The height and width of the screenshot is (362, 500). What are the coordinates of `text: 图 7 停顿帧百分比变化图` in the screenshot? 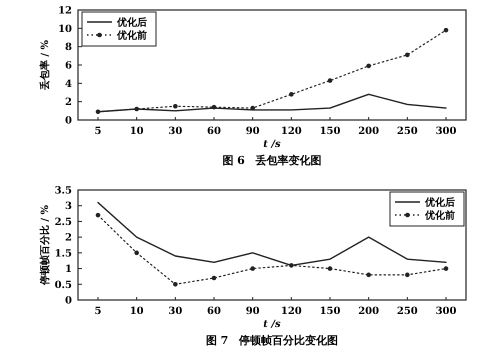 It's located at (272, 340).